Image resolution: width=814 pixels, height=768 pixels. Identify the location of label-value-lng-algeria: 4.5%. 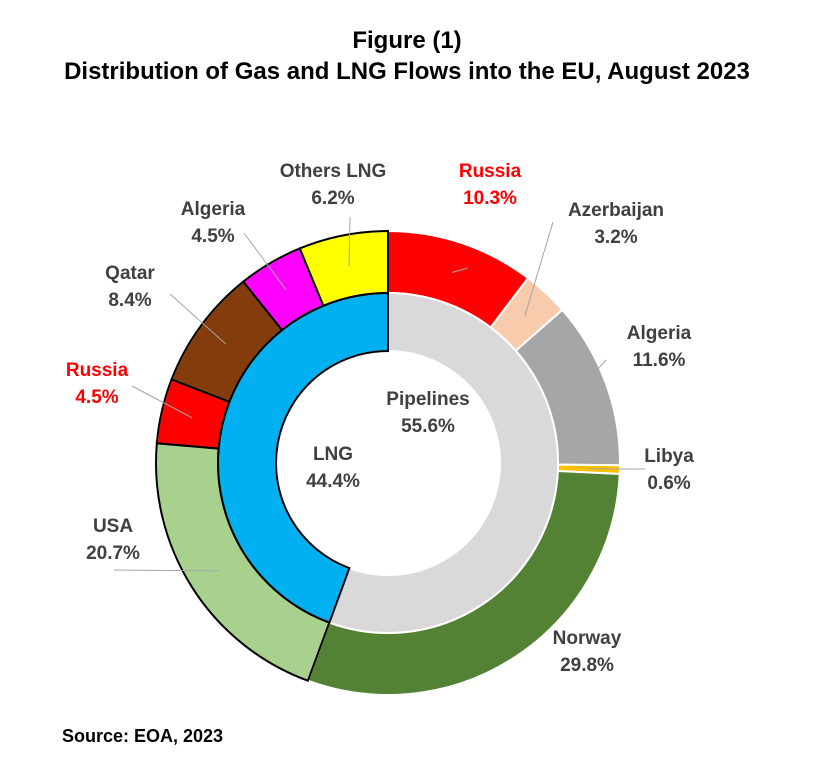
(212, 236).